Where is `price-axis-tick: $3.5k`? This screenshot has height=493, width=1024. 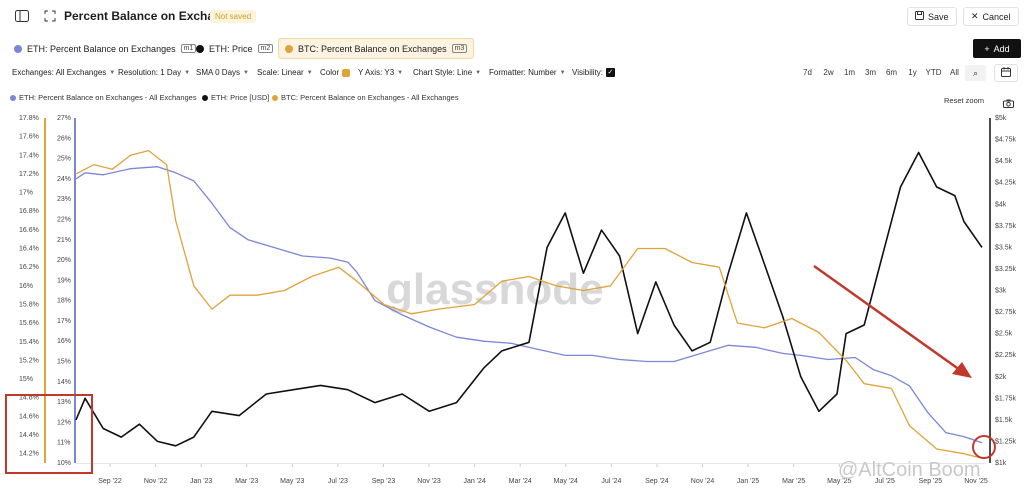
price-axis-tick: $3.5k is located at coordinates (1004, 247).